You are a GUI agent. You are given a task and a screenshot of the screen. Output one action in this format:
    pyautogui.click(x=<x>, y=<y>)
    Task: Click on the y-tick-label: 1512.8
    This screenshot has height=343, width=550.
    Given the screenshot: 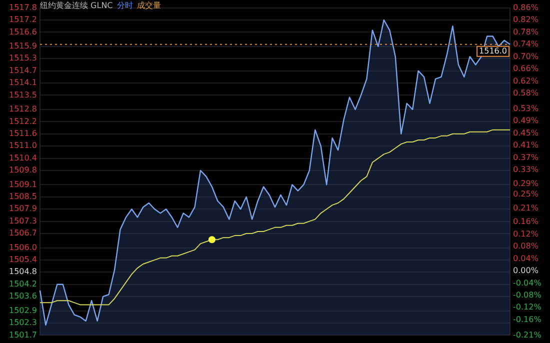 What is the action you would take?
    pyautogui.click(x=23, y=109)
    